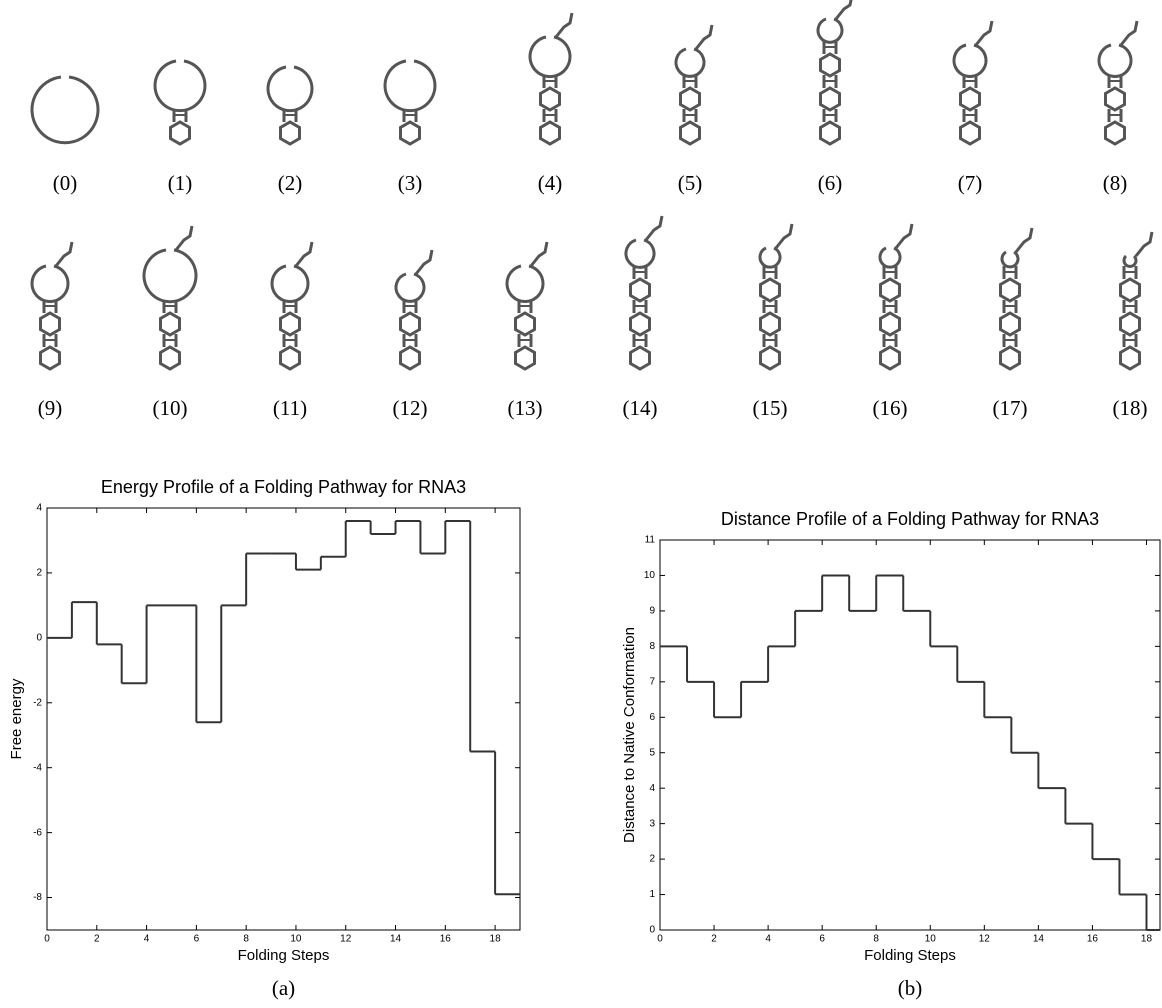 Image resolution: width=1162 pixels, height=1008 pixels. What do you see at coordinates (296, 939) in the screenshot?
I see `x-tick-label: 10` at bounding box center [296, 939].